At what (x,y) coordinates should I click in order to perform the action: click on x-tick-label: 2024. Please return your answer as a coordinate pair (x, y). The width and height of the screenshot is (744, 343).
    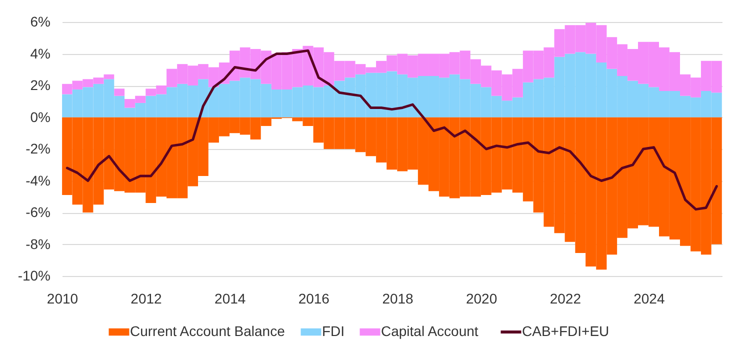
    Looking at the image, I should click on (649, 298).